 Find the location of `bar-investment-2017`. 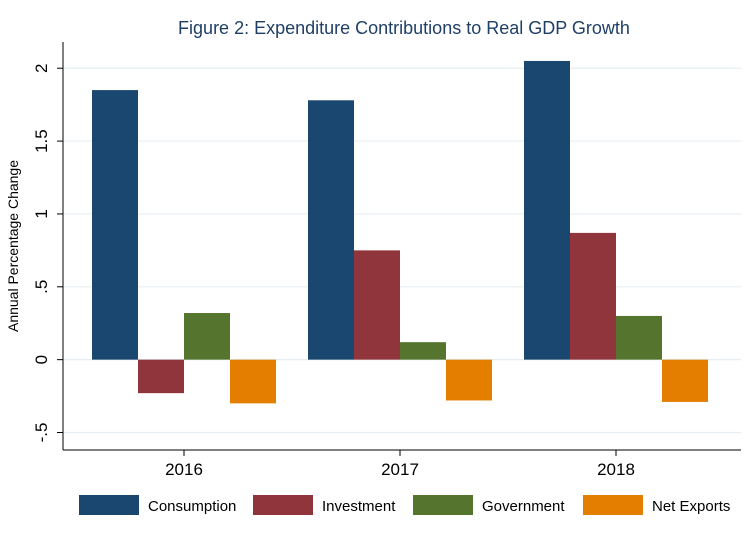

bar-investment-2017 is located at coordinates (377, 305).